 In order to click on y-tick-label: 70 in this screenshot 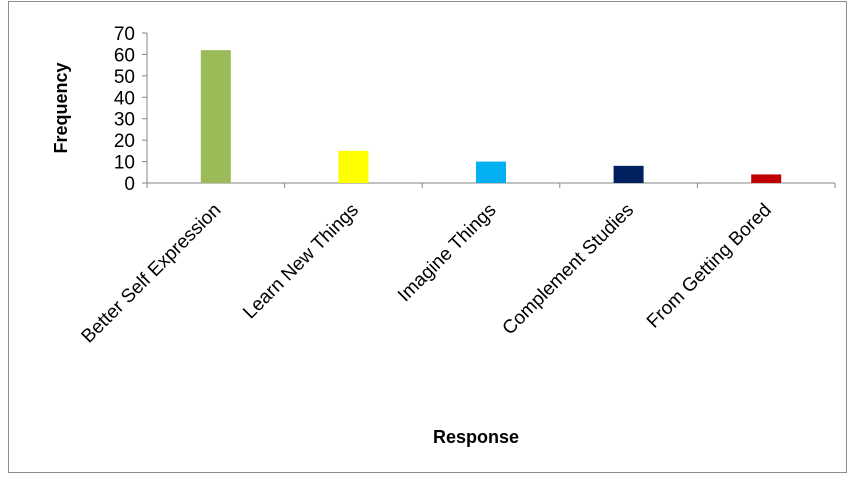, I will do `click(124, 34)`.